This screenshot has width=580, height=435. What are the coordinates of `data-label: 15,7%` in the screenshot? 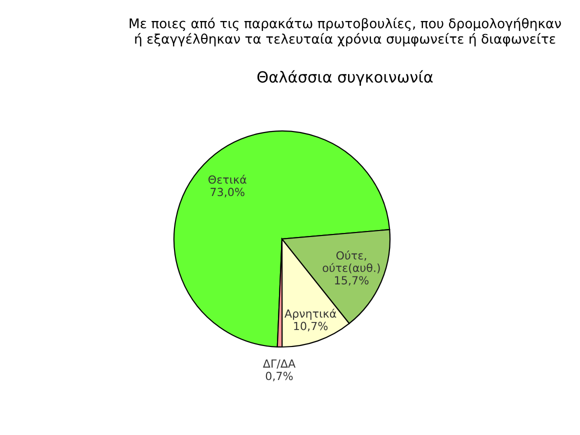 It's located at (352, 281).